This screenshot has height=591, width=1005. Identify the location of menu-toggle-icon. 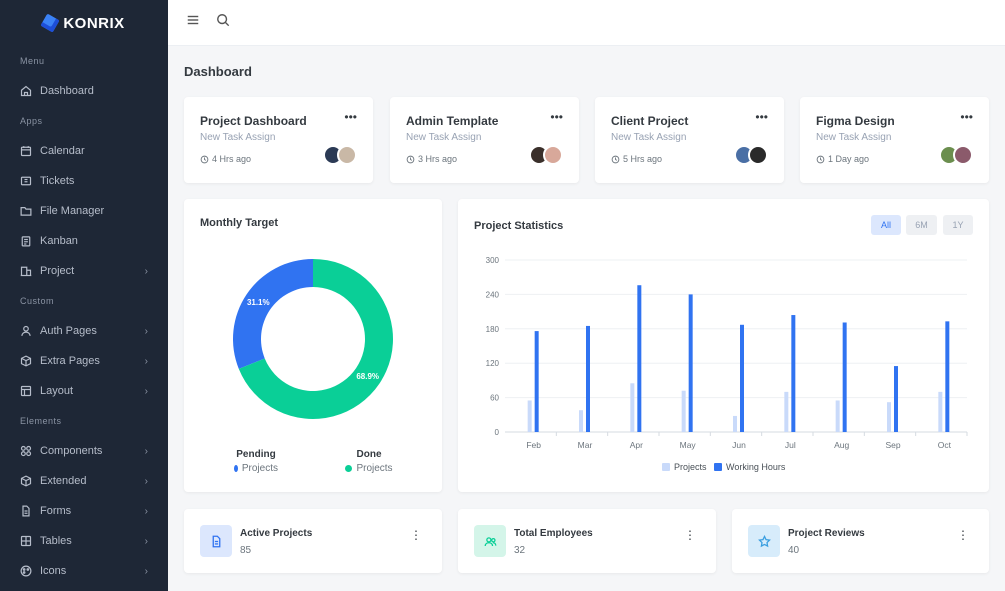
(193, 22).